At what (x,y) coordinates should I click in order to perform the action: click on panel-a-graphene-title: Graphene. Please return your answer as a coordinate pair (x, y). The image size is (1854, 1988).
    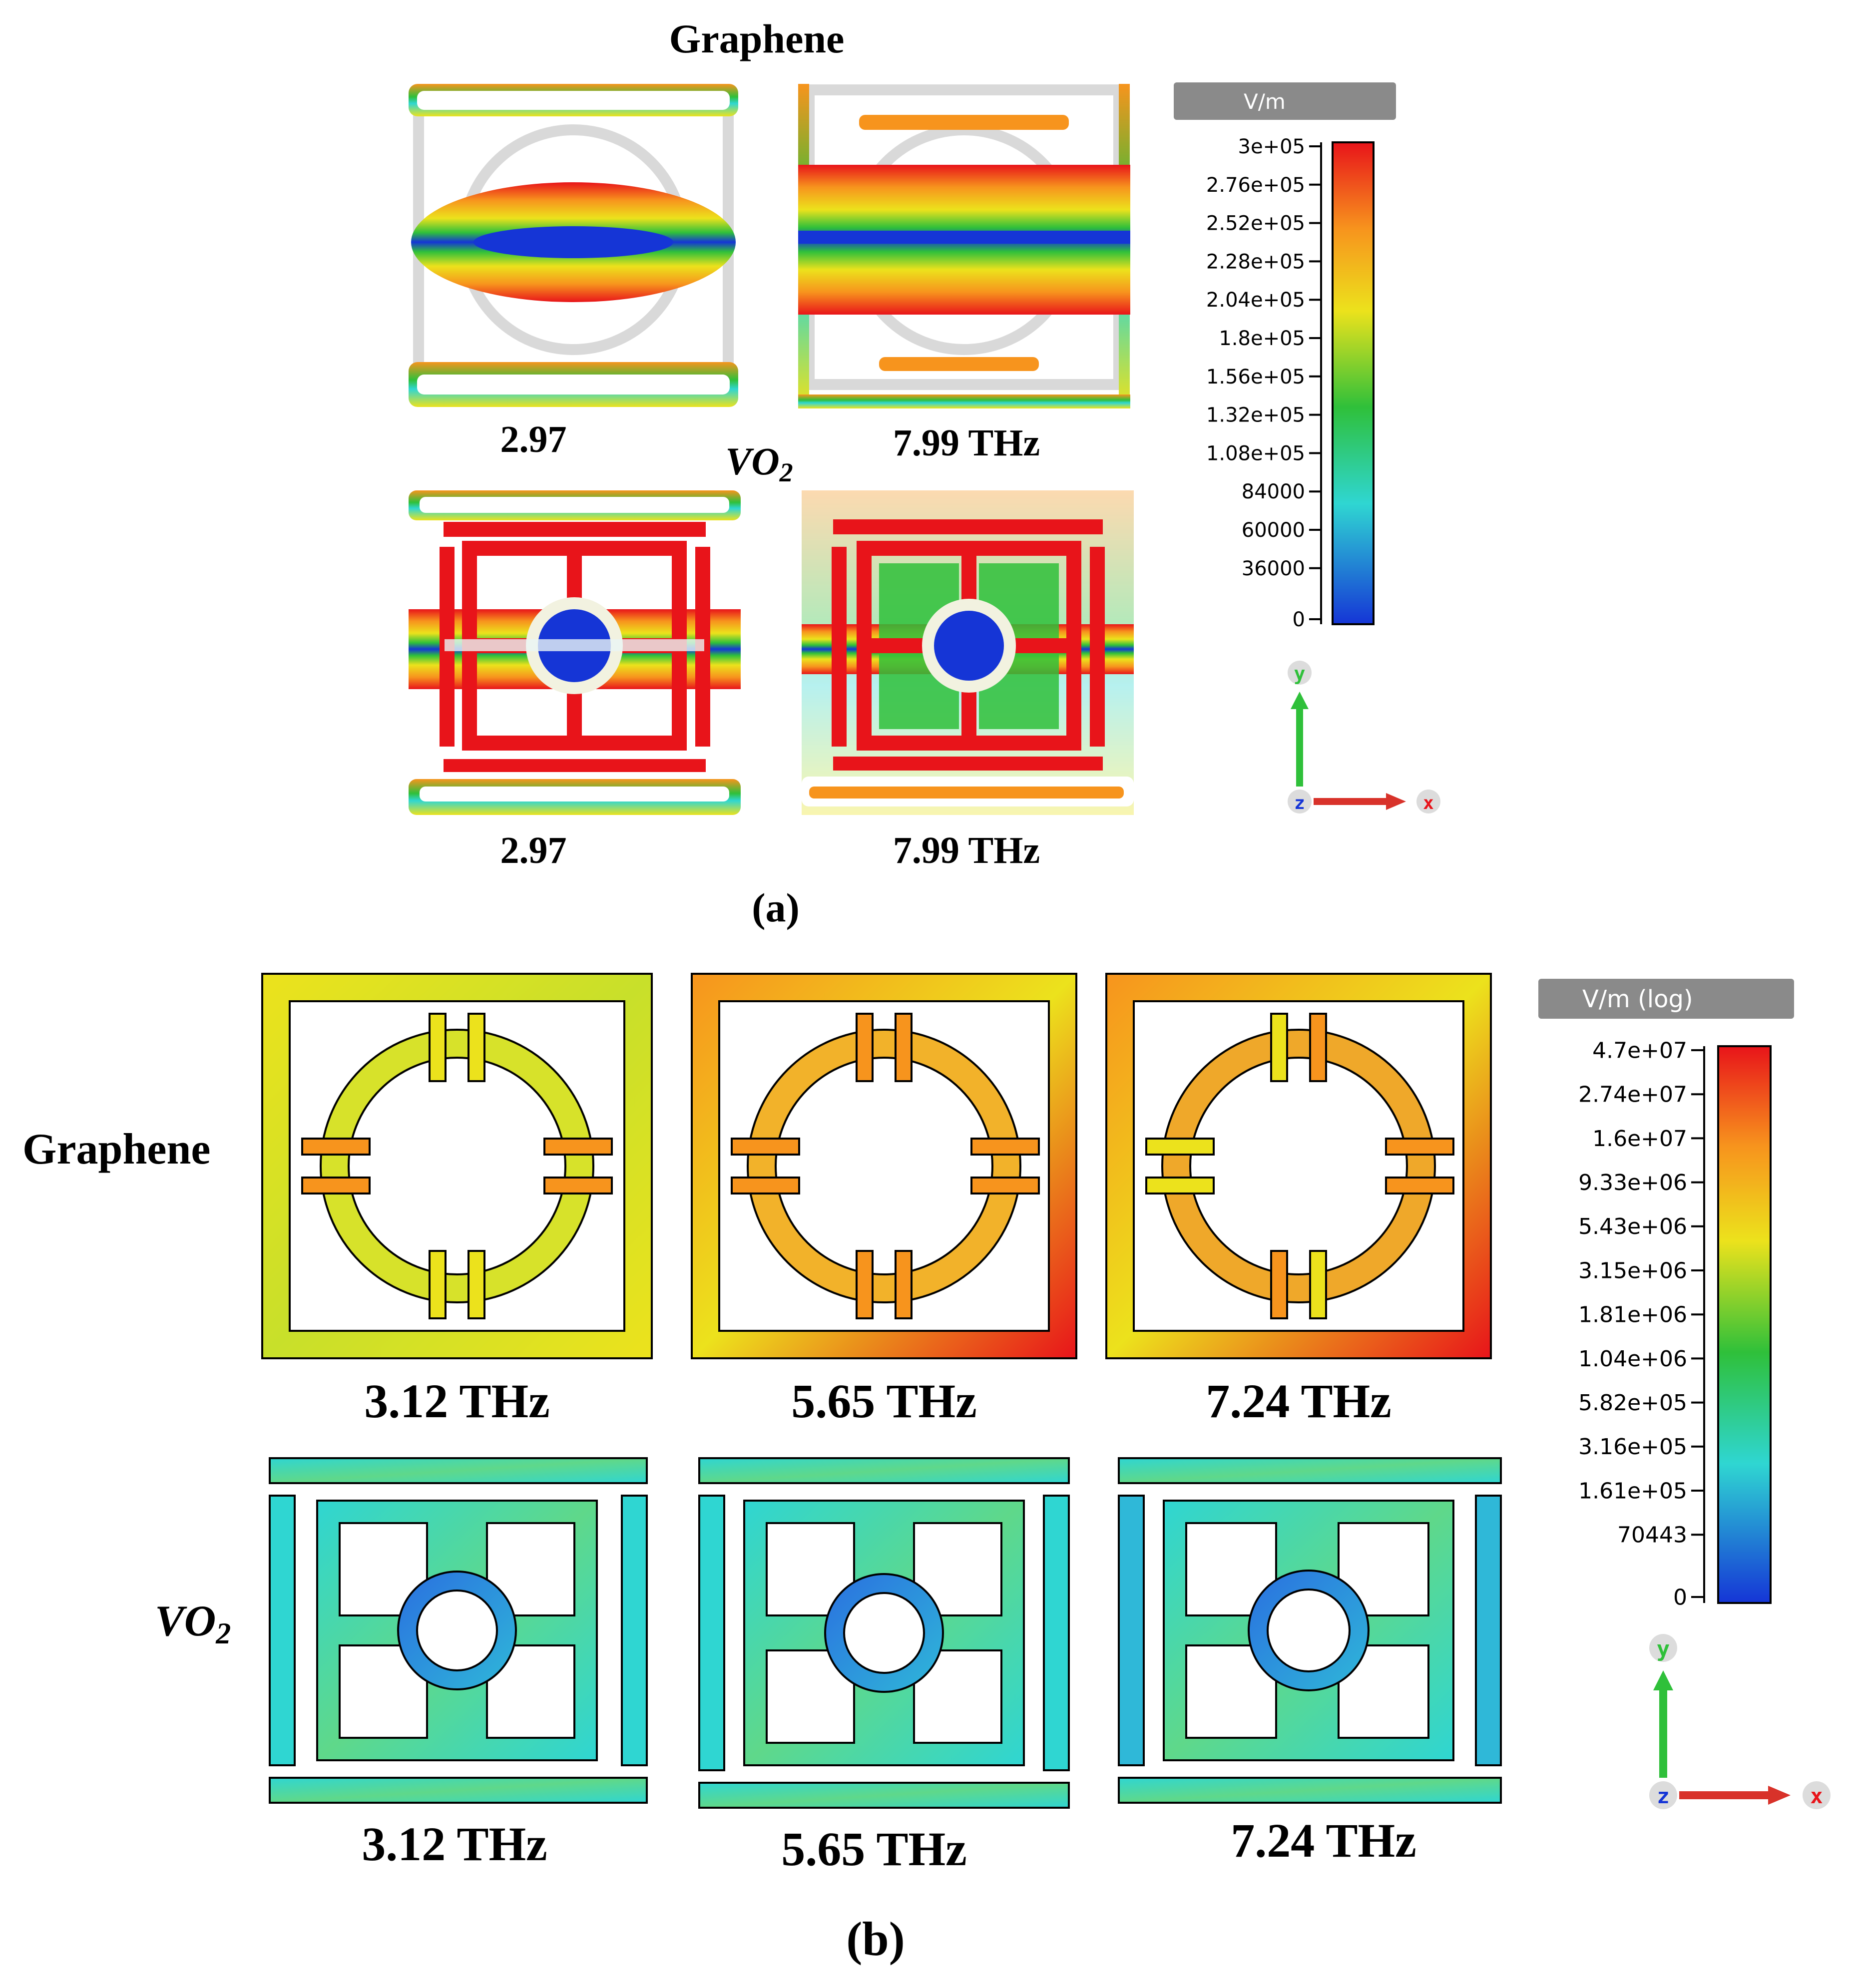
    Looking at the image, I should click on (757, 38).